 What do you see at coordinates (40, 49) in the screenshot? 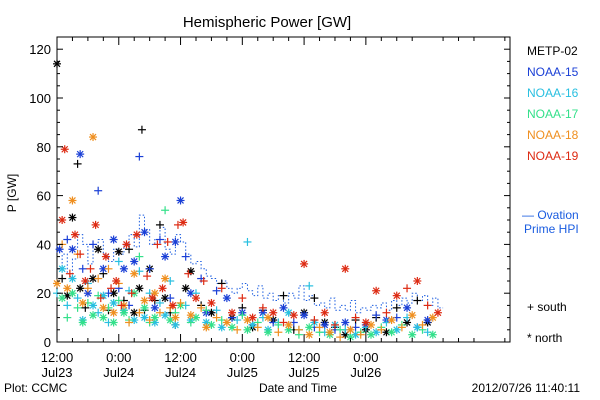
I see `y-tick-label: 120` at bounding box center [40, 49].